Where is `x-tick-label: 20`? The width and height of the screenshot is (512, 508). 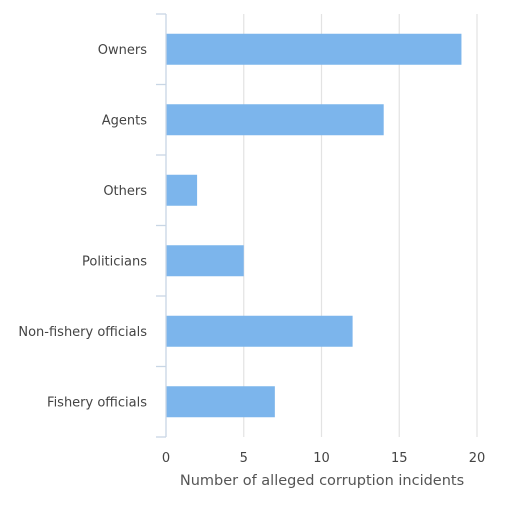
x-tick-label: 20 is located at coordinates (477, 458).